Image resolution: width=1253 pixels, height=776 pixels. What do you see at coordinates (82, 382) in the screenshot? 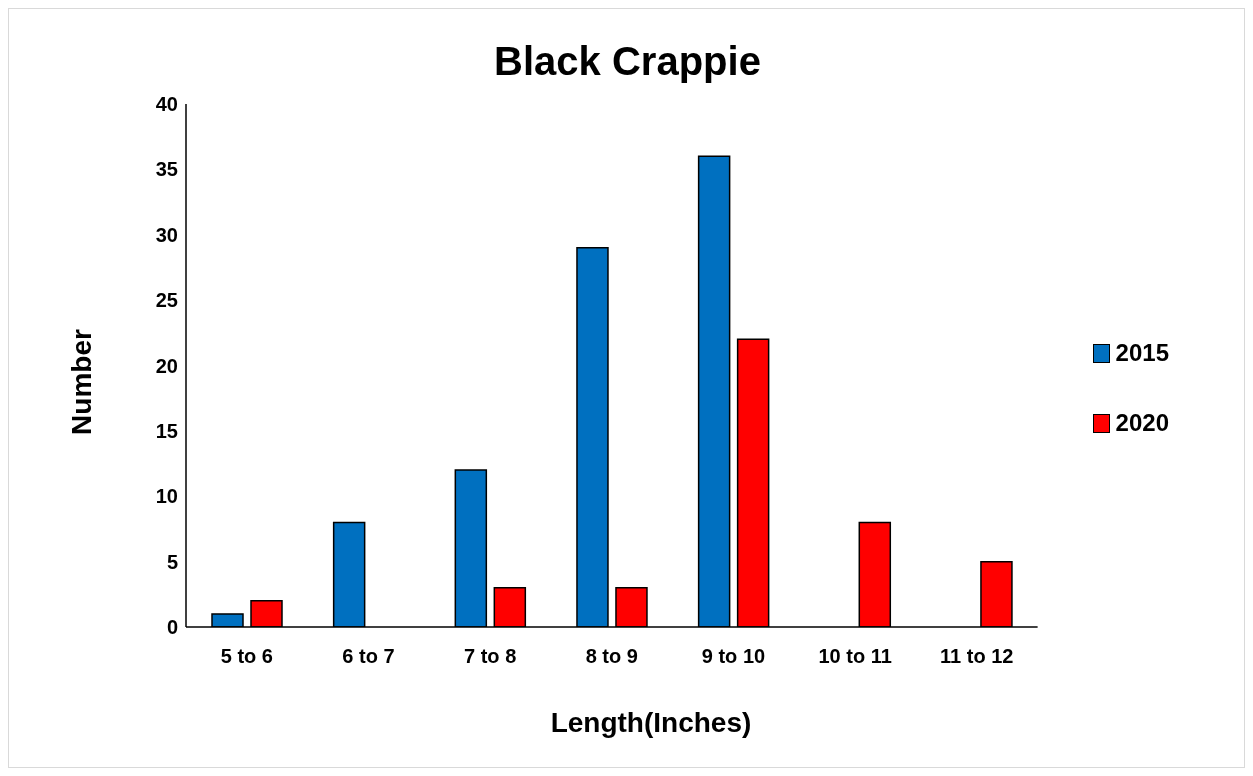
I see `y-axis-title: Number` at bounding box center [82, 382].